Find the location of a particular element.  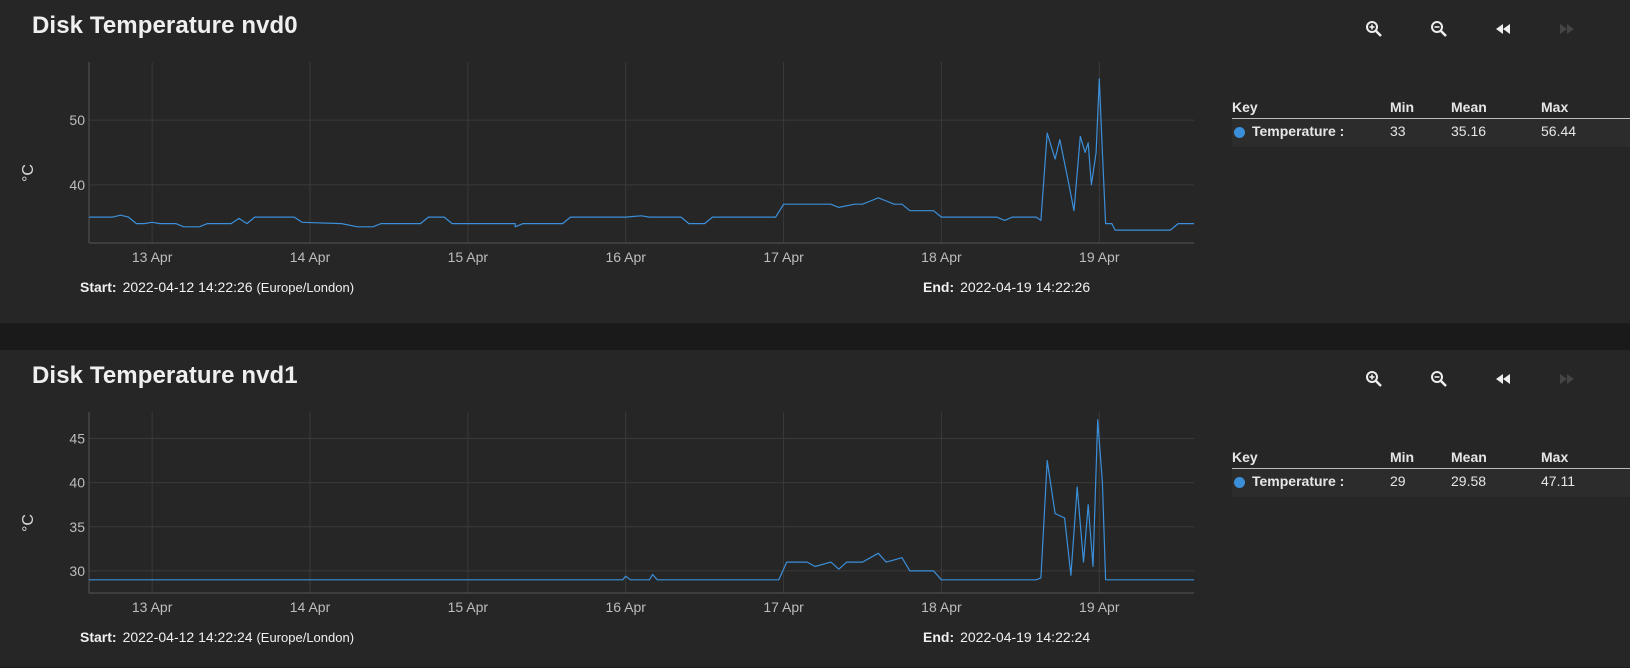

legend-max: 56.44 is located at coordinates (1559, 131).